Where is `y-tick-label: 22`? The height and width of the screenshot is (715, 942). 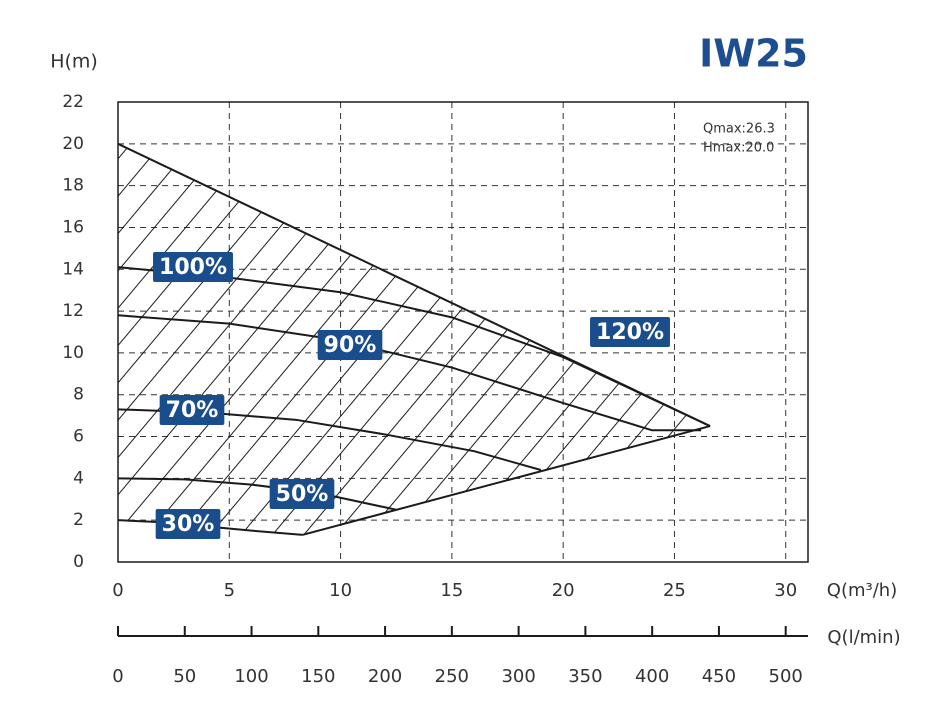
y-tick-label: 22 is located at coordinates (73, 102).